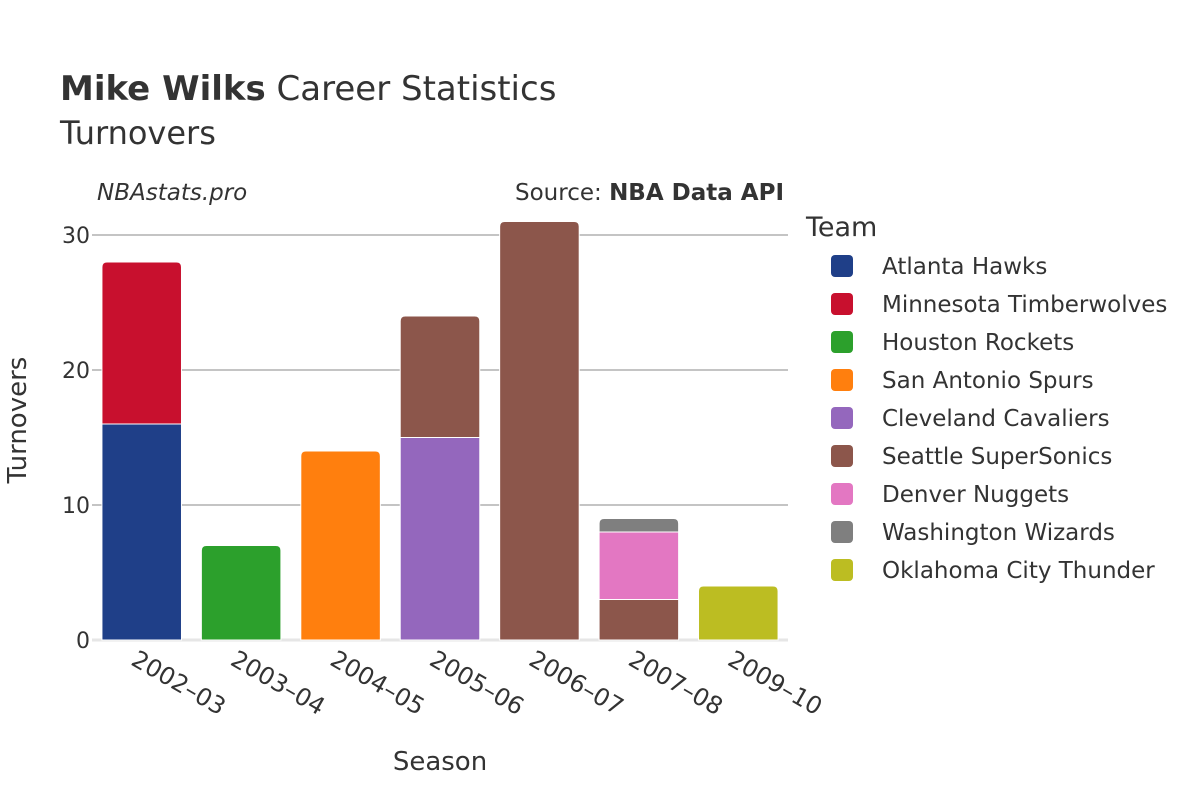  I want to click on legend-item: Seattle SuperSonics, so click(971, 457).